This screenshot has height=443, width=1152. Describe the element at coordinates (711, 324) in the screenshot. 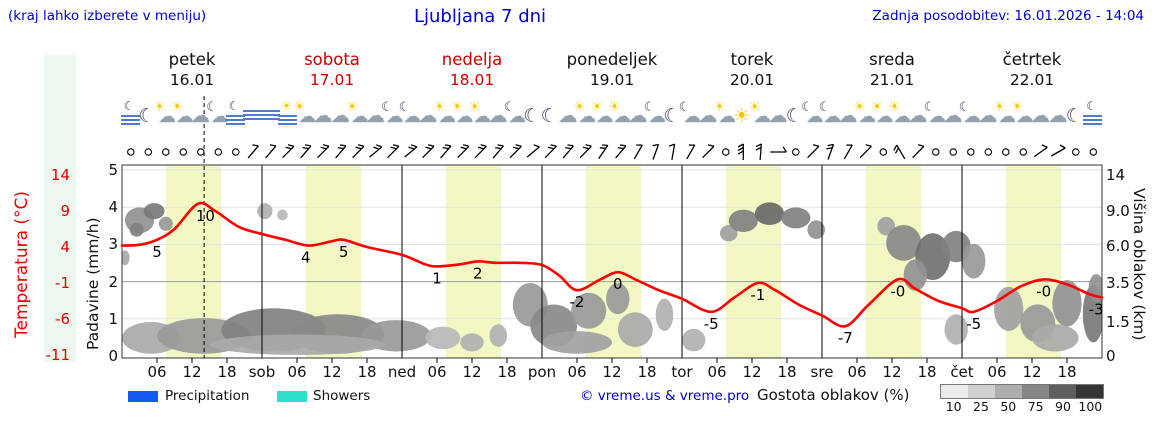

I see `svg-text: -5` at that location.